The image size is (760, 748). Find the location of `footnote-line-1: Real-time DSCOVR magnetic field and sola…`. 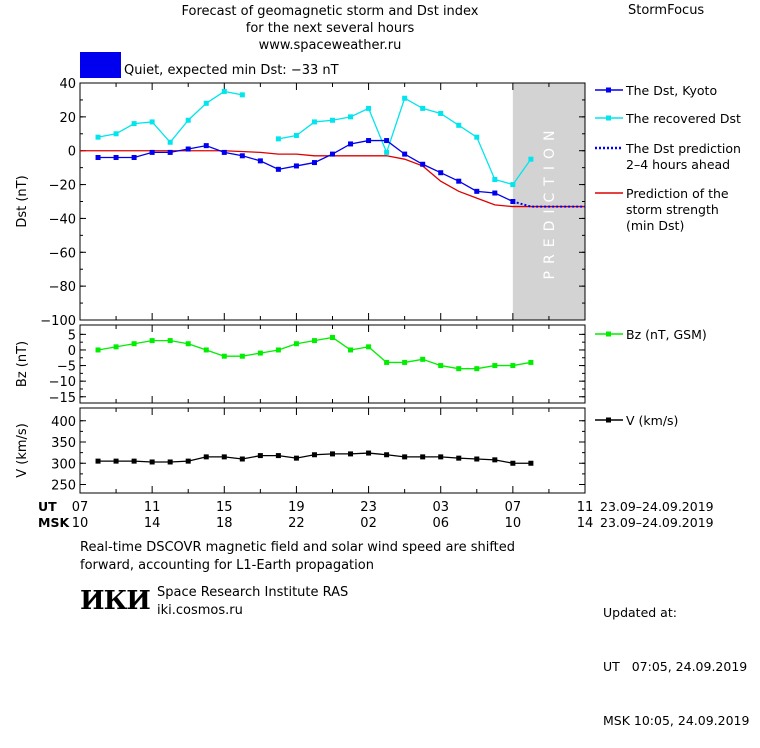

footnote-line-1: Real-time DSCOVR magnetic field and sola… is located at coordinates (298, 547).